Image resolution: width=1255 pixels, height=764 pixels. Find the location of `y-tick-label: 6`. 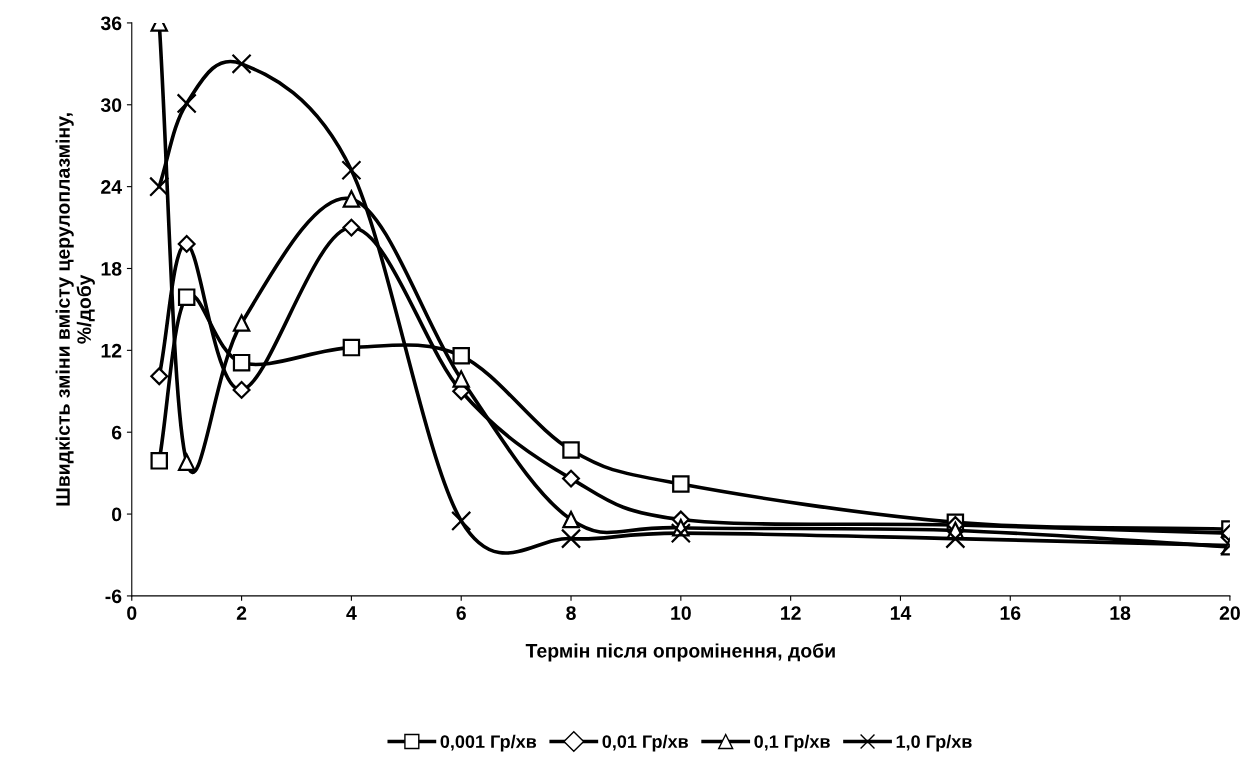

y-tick-label: 6 is located at coordinates (116, 432).